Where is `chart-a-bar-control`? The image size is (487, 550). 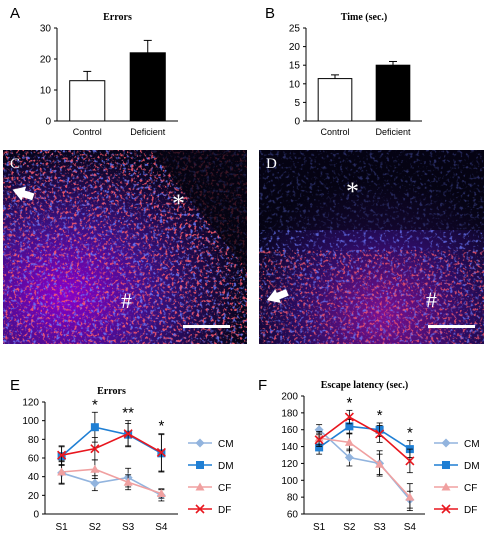
chart-a-bar-control is located at coordinates (87, 101).